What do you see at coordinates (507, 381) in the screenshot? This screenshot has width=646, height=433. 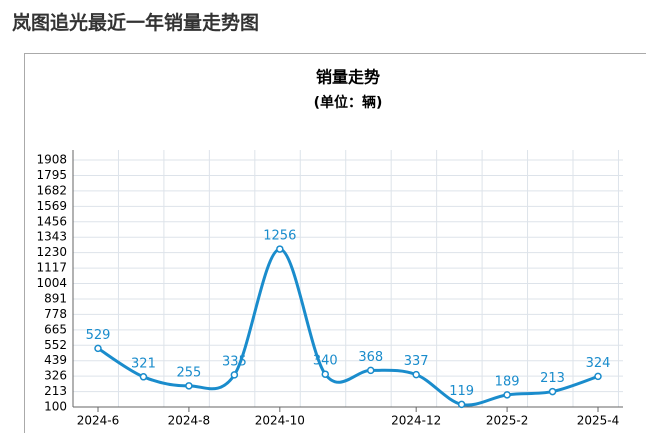 I see `data-label: 189` at bounding box center [507, 381].